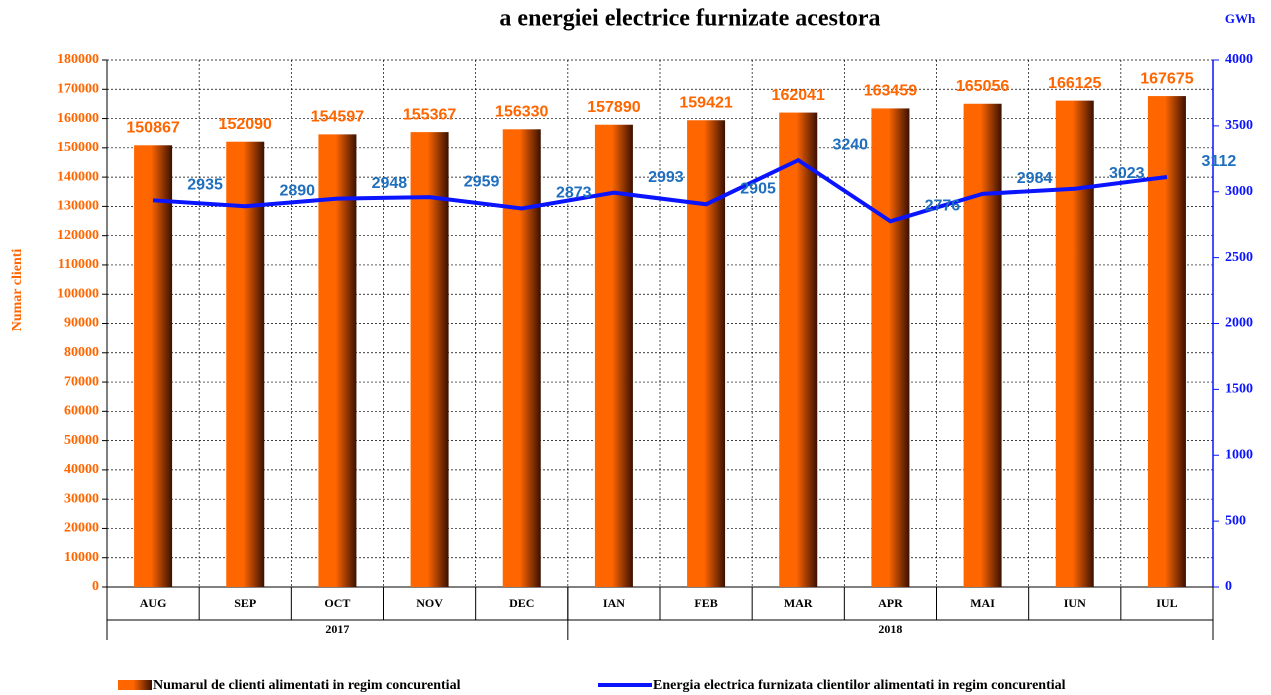 Image resolution: width=1271 pixels, height=695 pixels. I want to click on line-value-label: 2873, so click(574, 193).